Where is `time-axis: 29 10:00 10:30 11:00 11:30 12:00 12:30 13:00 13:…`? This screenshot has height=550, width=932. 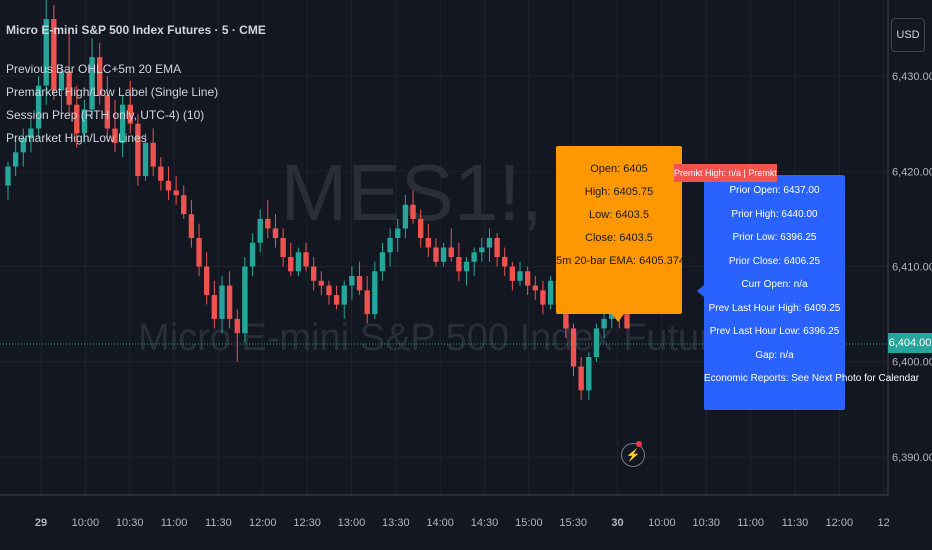
time-axis: 29 10:00 10:30 11:00 11:30 12:00 12:30 13:00 13:… is located at coordinates (462, 523).